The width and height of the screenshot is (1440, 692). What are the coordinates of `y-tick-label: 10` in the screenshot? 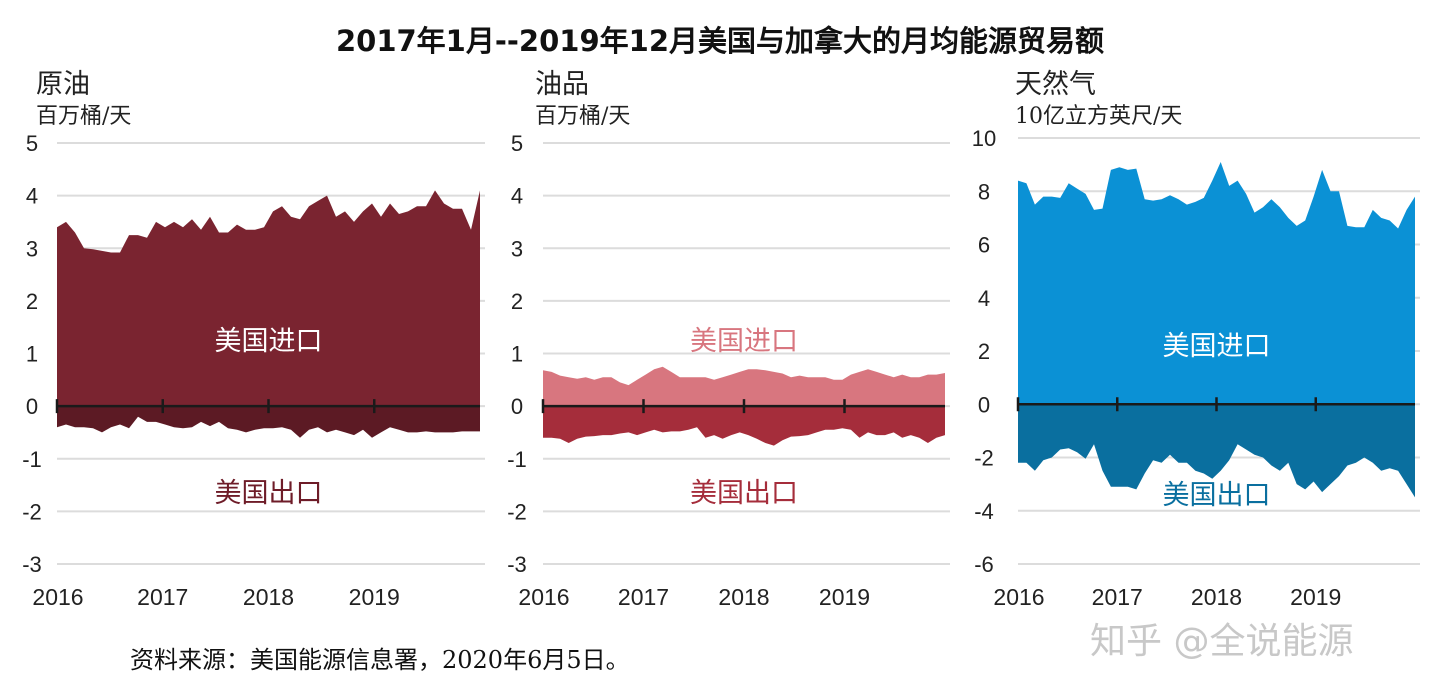 It's located at (984, 138).